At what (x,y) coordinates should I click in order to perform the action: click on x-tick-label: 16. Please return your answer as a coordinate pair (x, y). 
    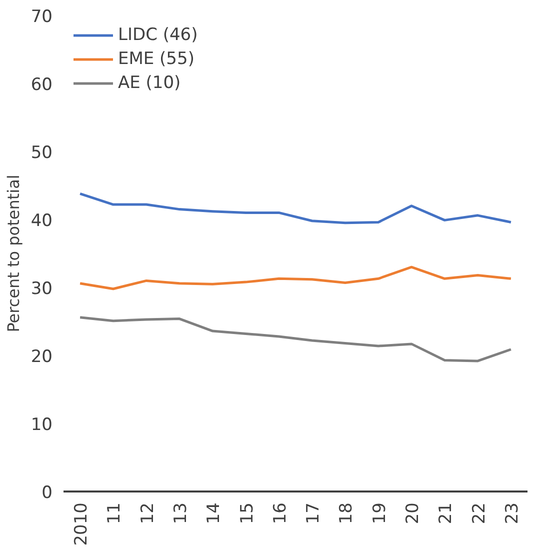
    Looking at the image, I should click on (280, 513).